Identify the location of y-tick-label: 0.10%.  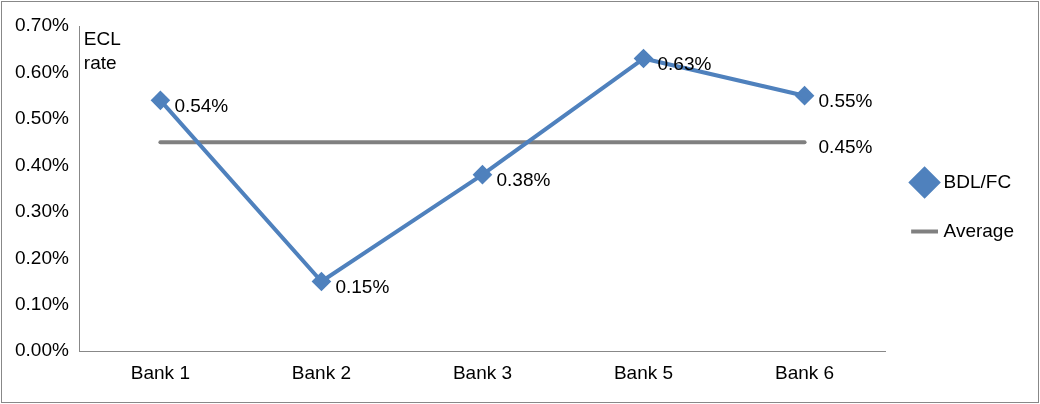
(42, 303).